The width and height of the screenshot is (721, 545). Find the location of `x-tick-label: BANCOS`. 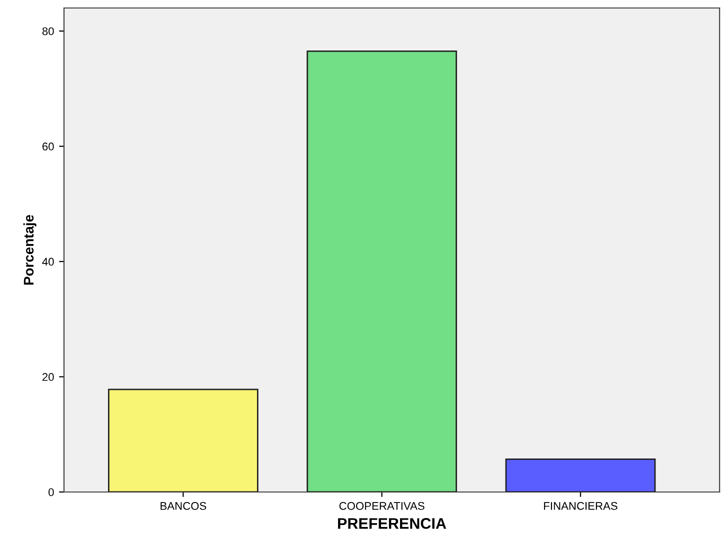

x-tick-label: BANCOS is located at coordinates (183, 506).